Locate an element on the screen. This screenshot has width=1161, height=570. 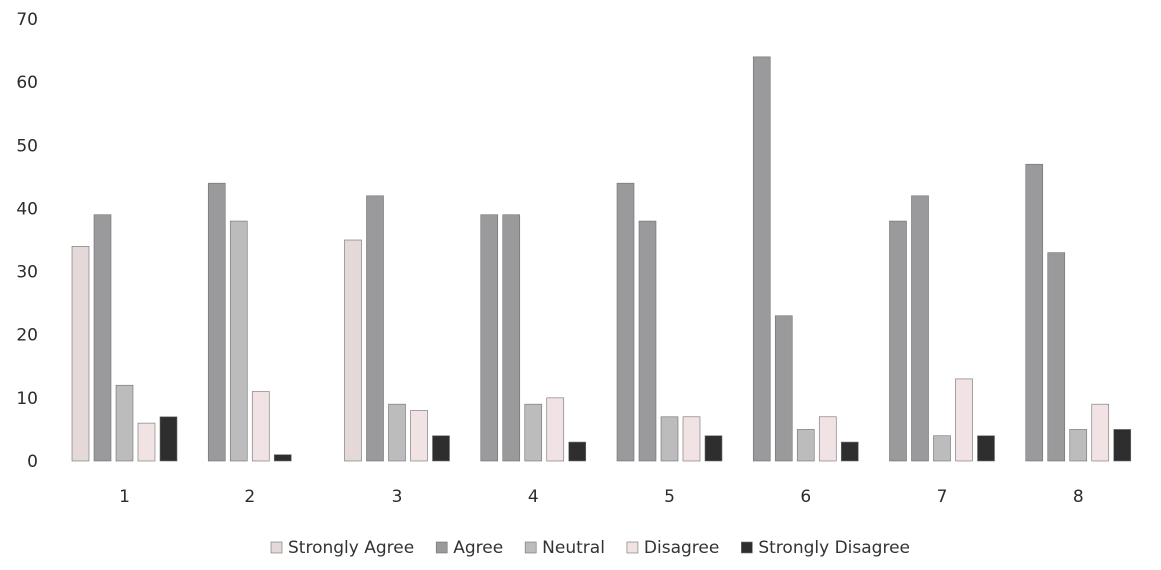
legend-item-disagree: Disagree is located at coordinates (673, 548).